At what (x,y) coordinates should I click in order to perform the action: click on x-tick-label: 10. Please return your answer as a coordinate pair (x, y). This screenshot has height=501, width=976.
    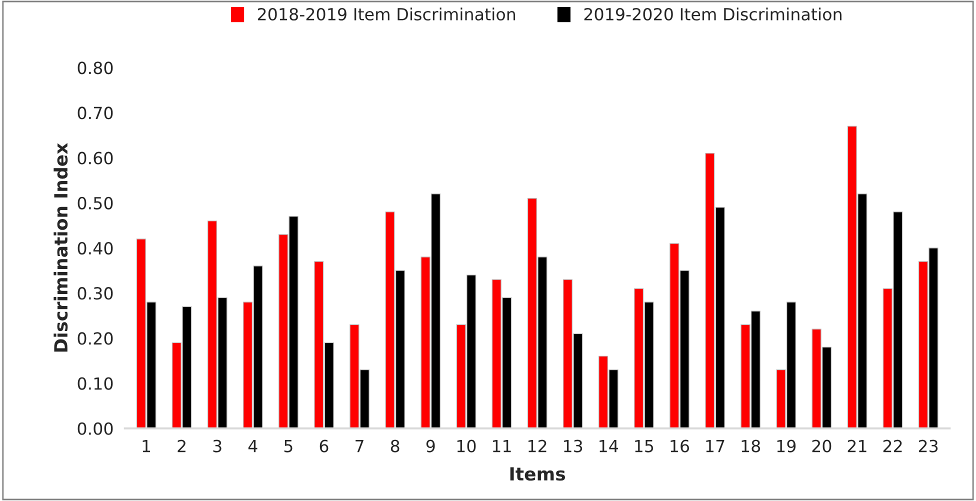
    Looking at the image, I should click on (466, 446).